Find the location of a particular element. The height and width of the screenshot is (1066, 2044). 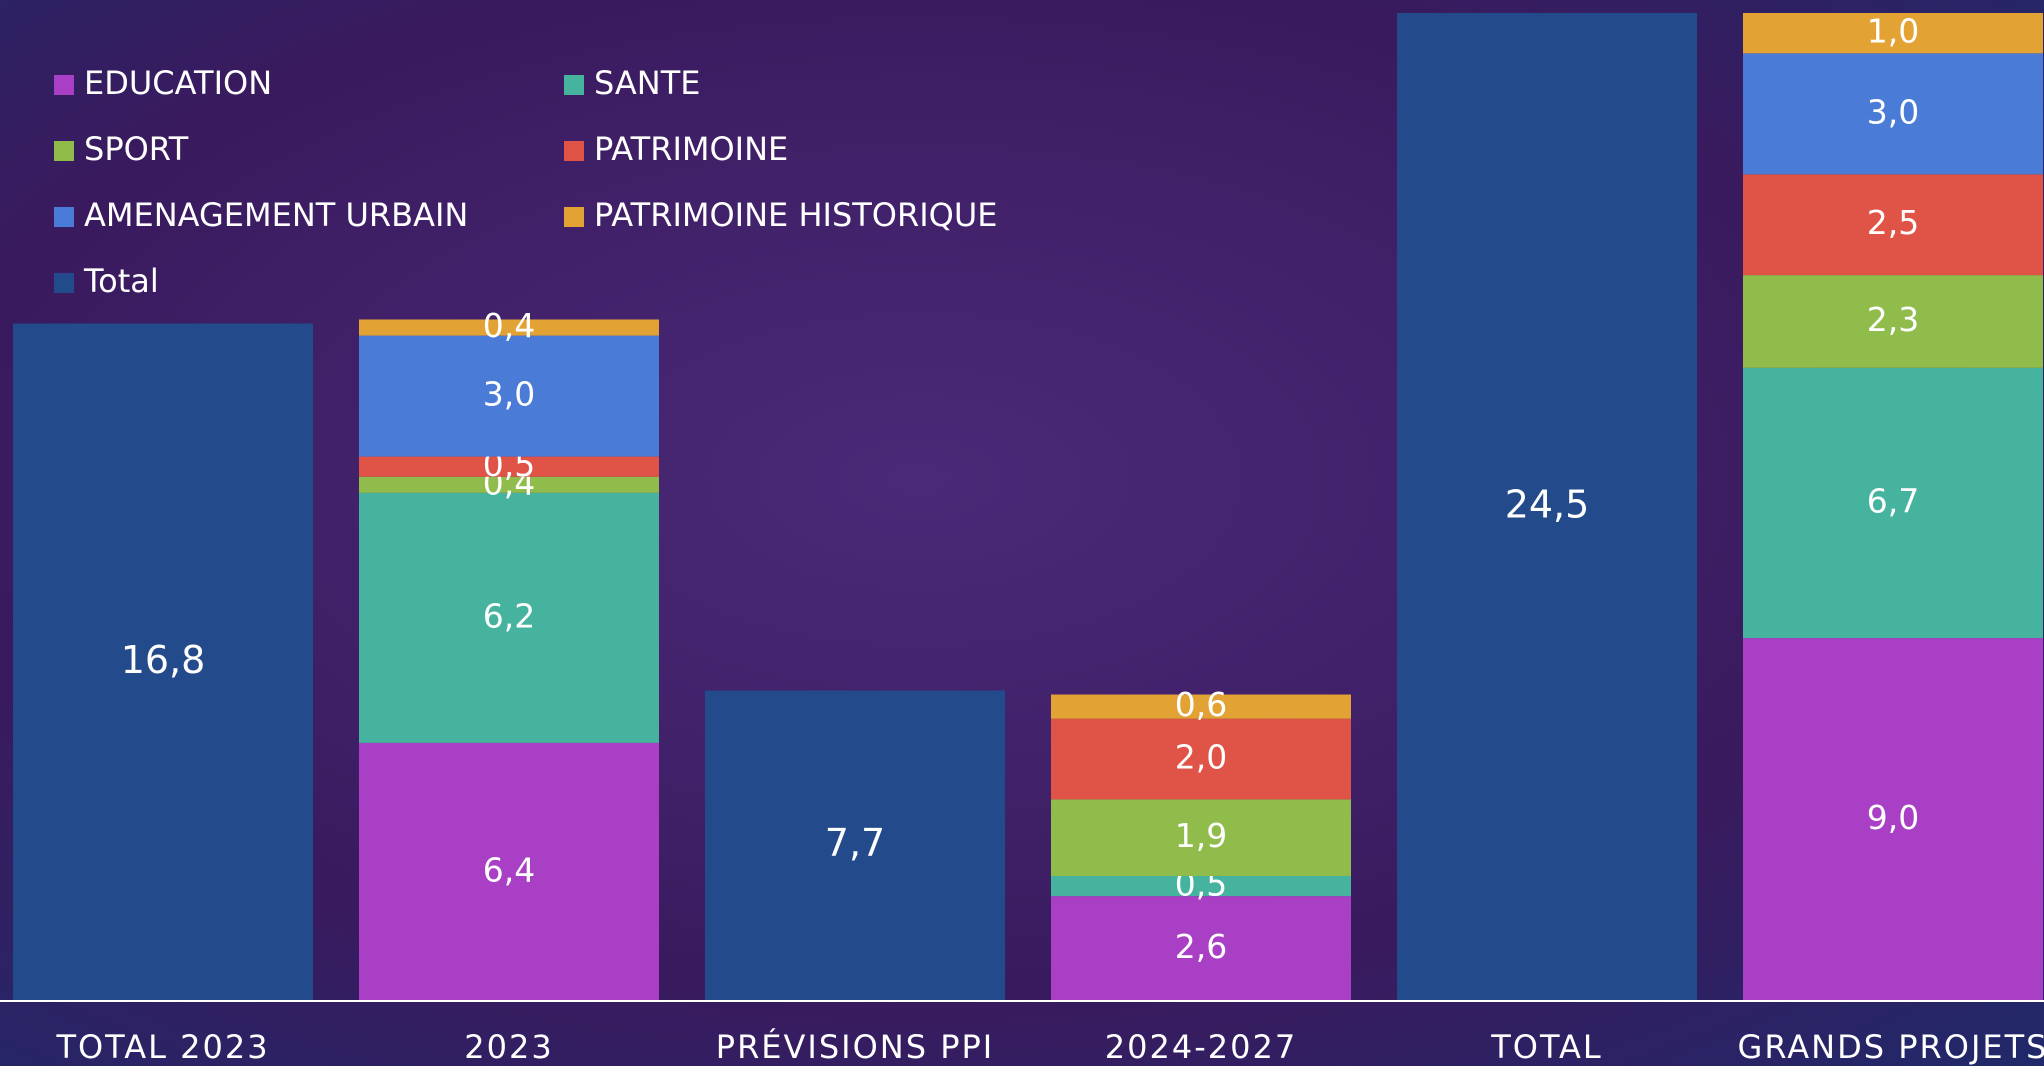

data-label: 6,4 is located at coordinates (509, 869).